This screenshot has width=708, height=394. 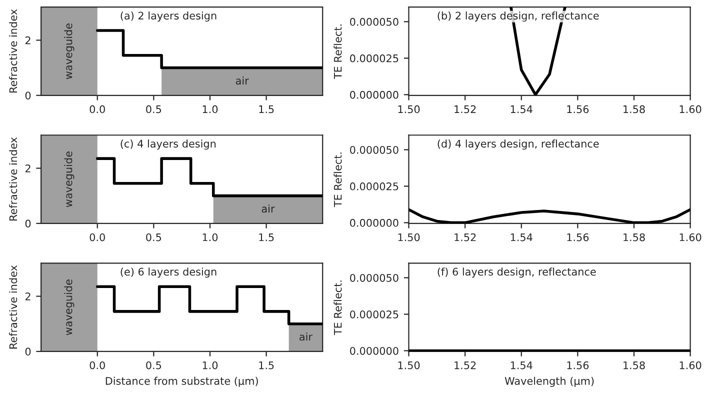 I want to click on x-axis-title: Distance from substrate (µm), so click(x=182, y=381).